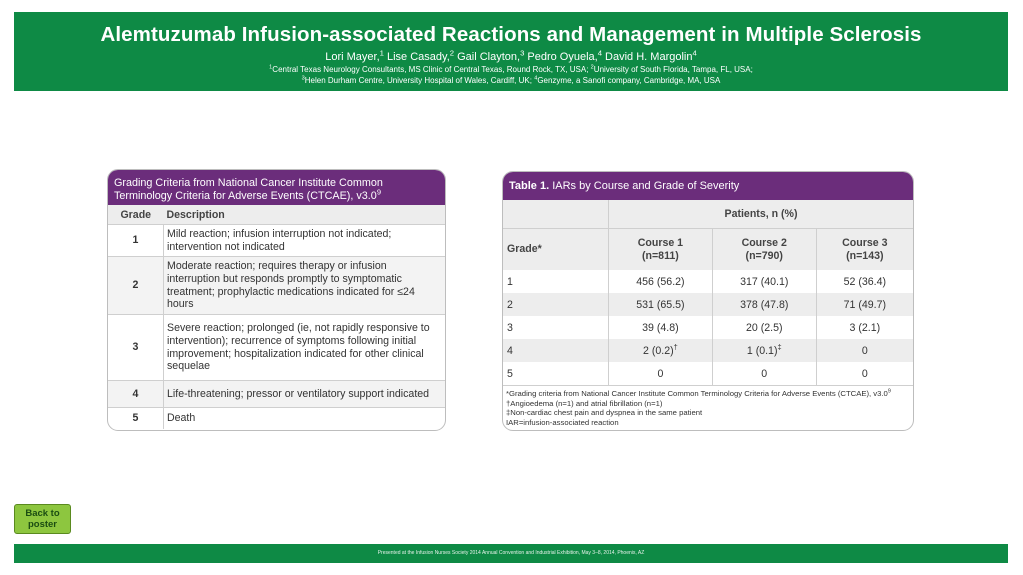  Describe the element at coordinates (304, 418) in the screenshot. I see `description-cell: Death` at that location.